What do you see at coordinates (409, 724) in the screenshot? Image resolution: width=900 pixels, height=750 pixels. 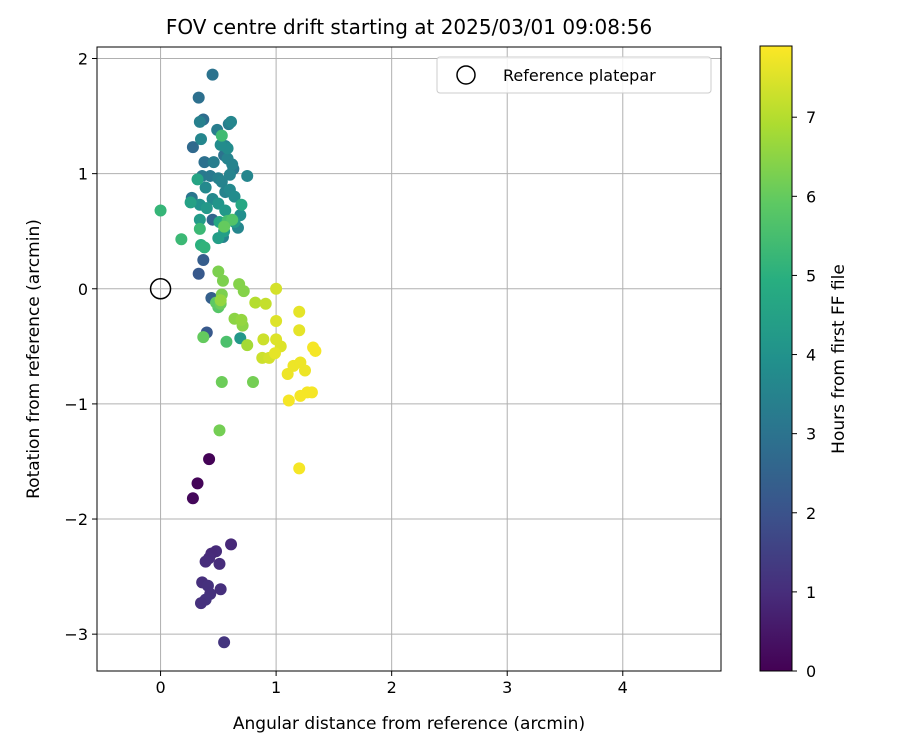 I see `x-axis-label: Angular distance from reference (arcmin)` at bounding box center [409, 724].